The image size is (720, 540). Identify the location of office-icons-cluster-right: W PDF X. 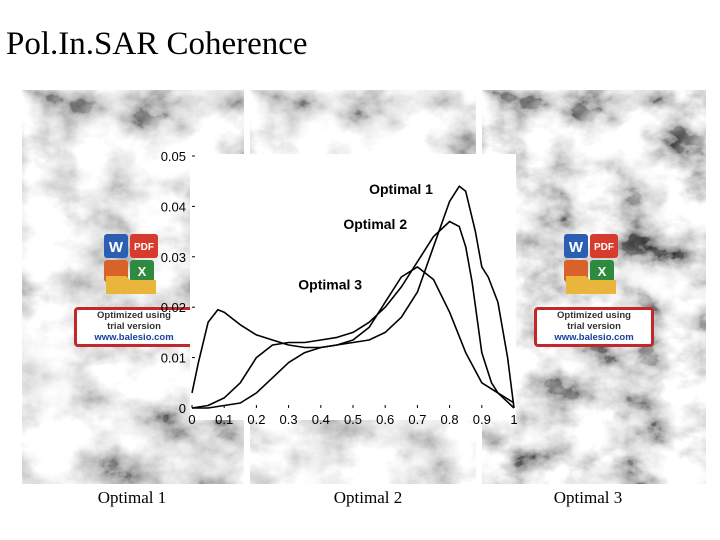
(591, 264).